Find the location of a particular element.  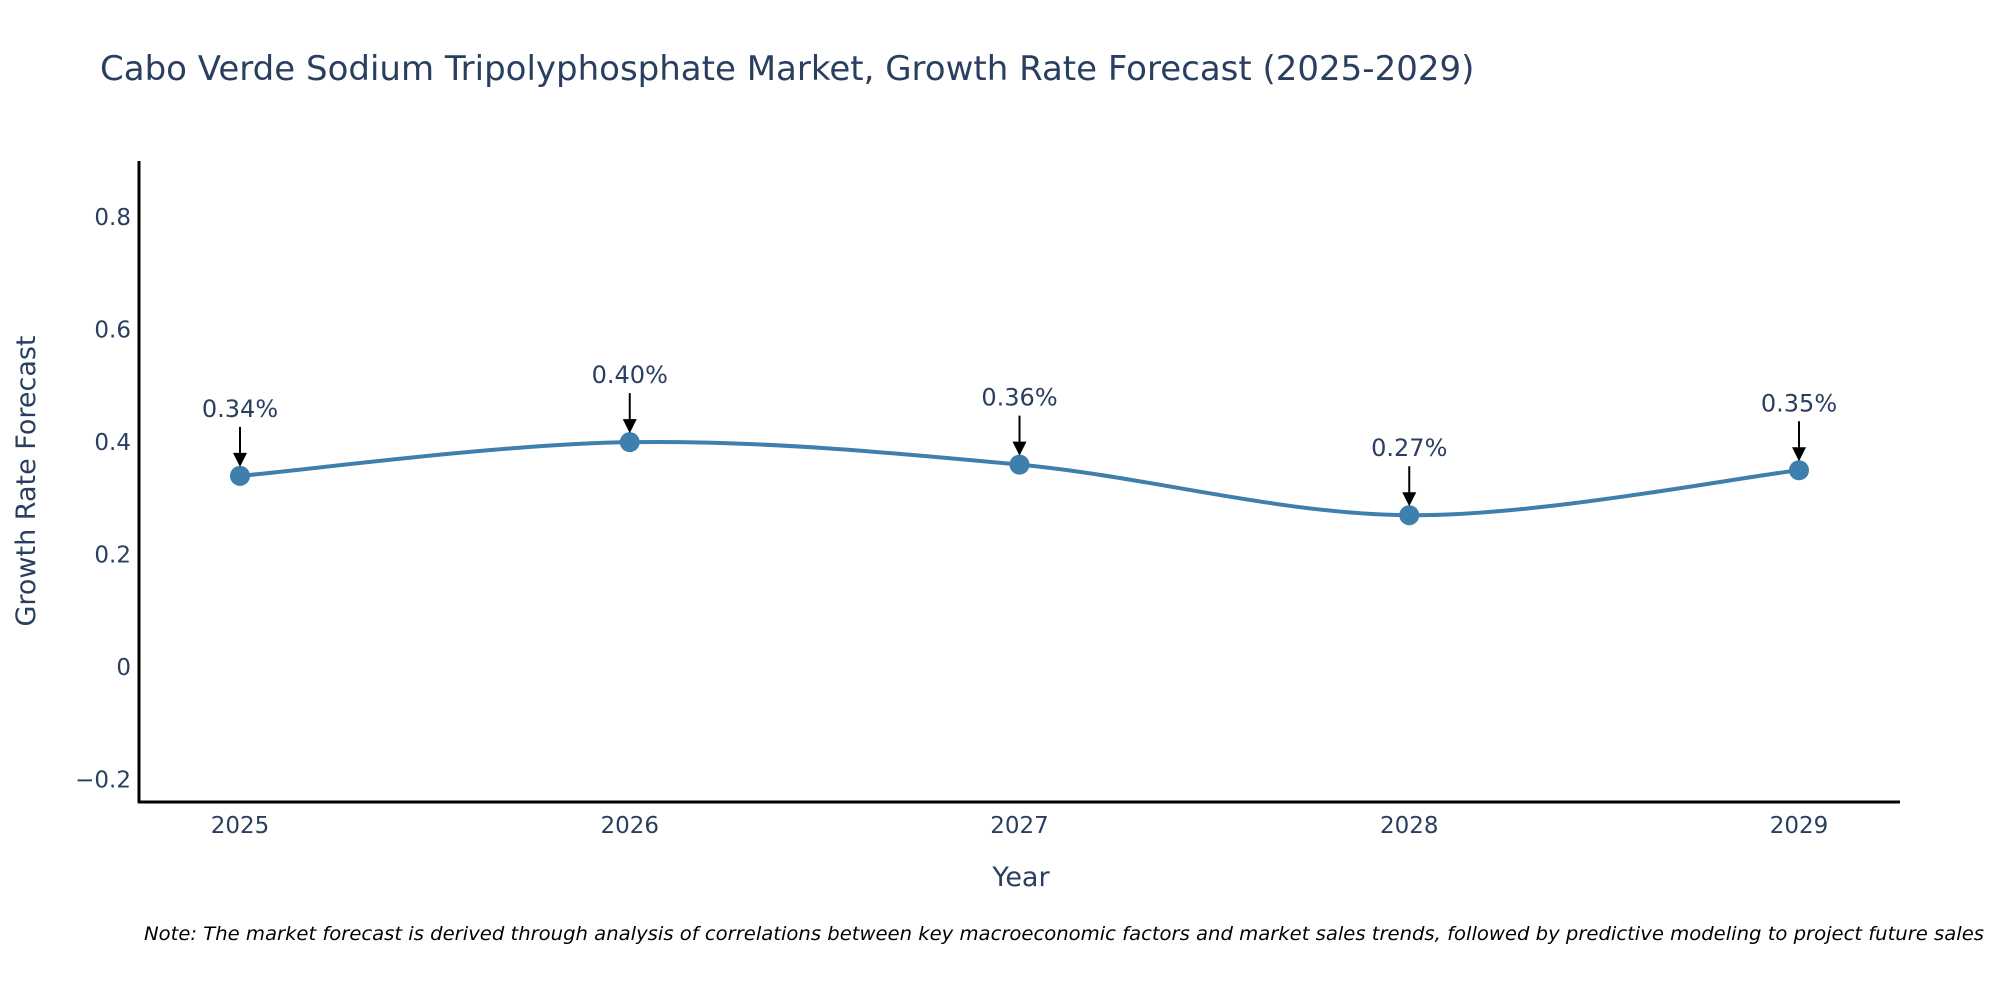

y-tick-label: 0.4 is located at coordinates (112, 443).